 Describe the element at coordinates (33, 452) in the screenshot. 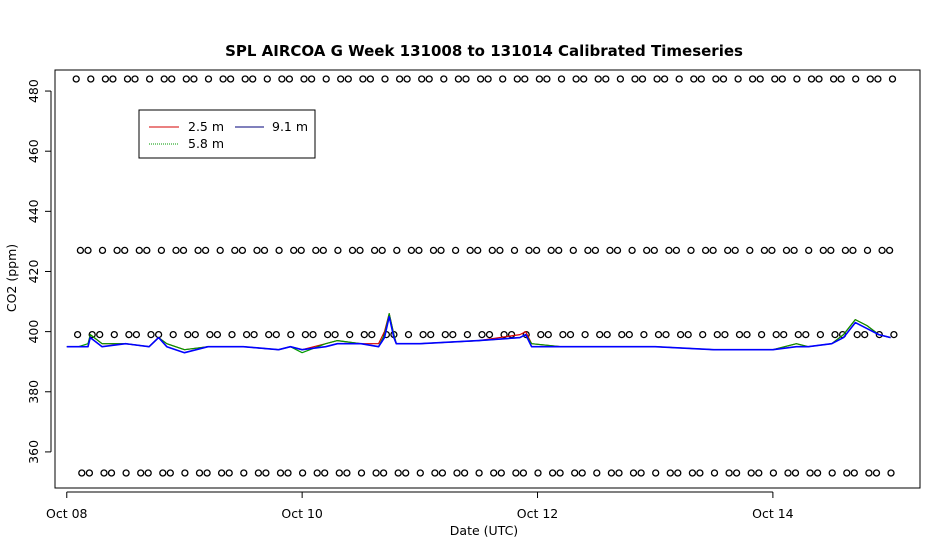

I see `y-tick-label: 360` at that location.